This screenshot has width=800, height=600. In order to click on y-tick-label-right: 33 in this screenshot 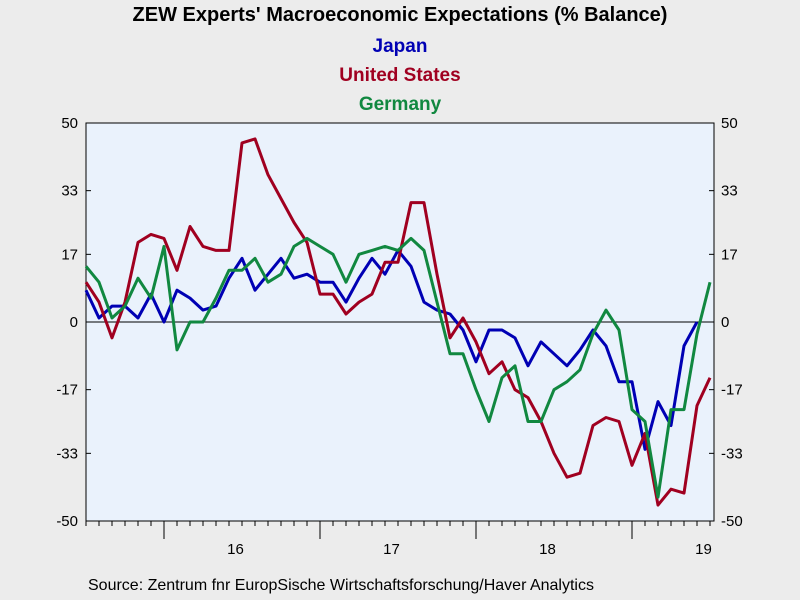, I will do `click(729, 191)`.